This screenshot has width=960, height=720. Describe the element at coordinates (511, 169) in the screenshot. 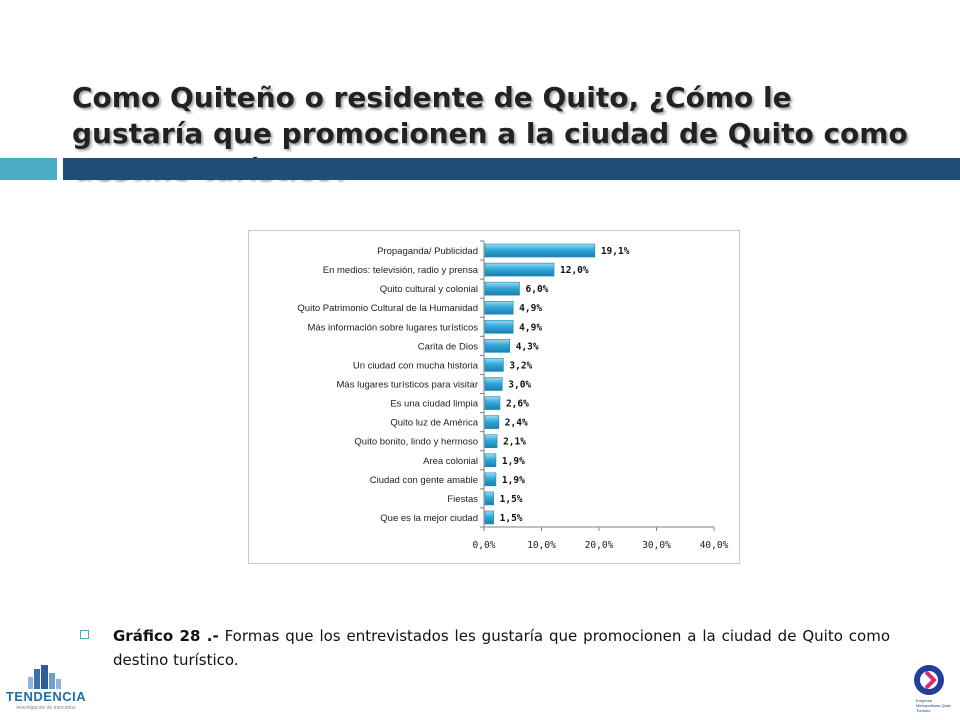

I see `title-band` at that location.